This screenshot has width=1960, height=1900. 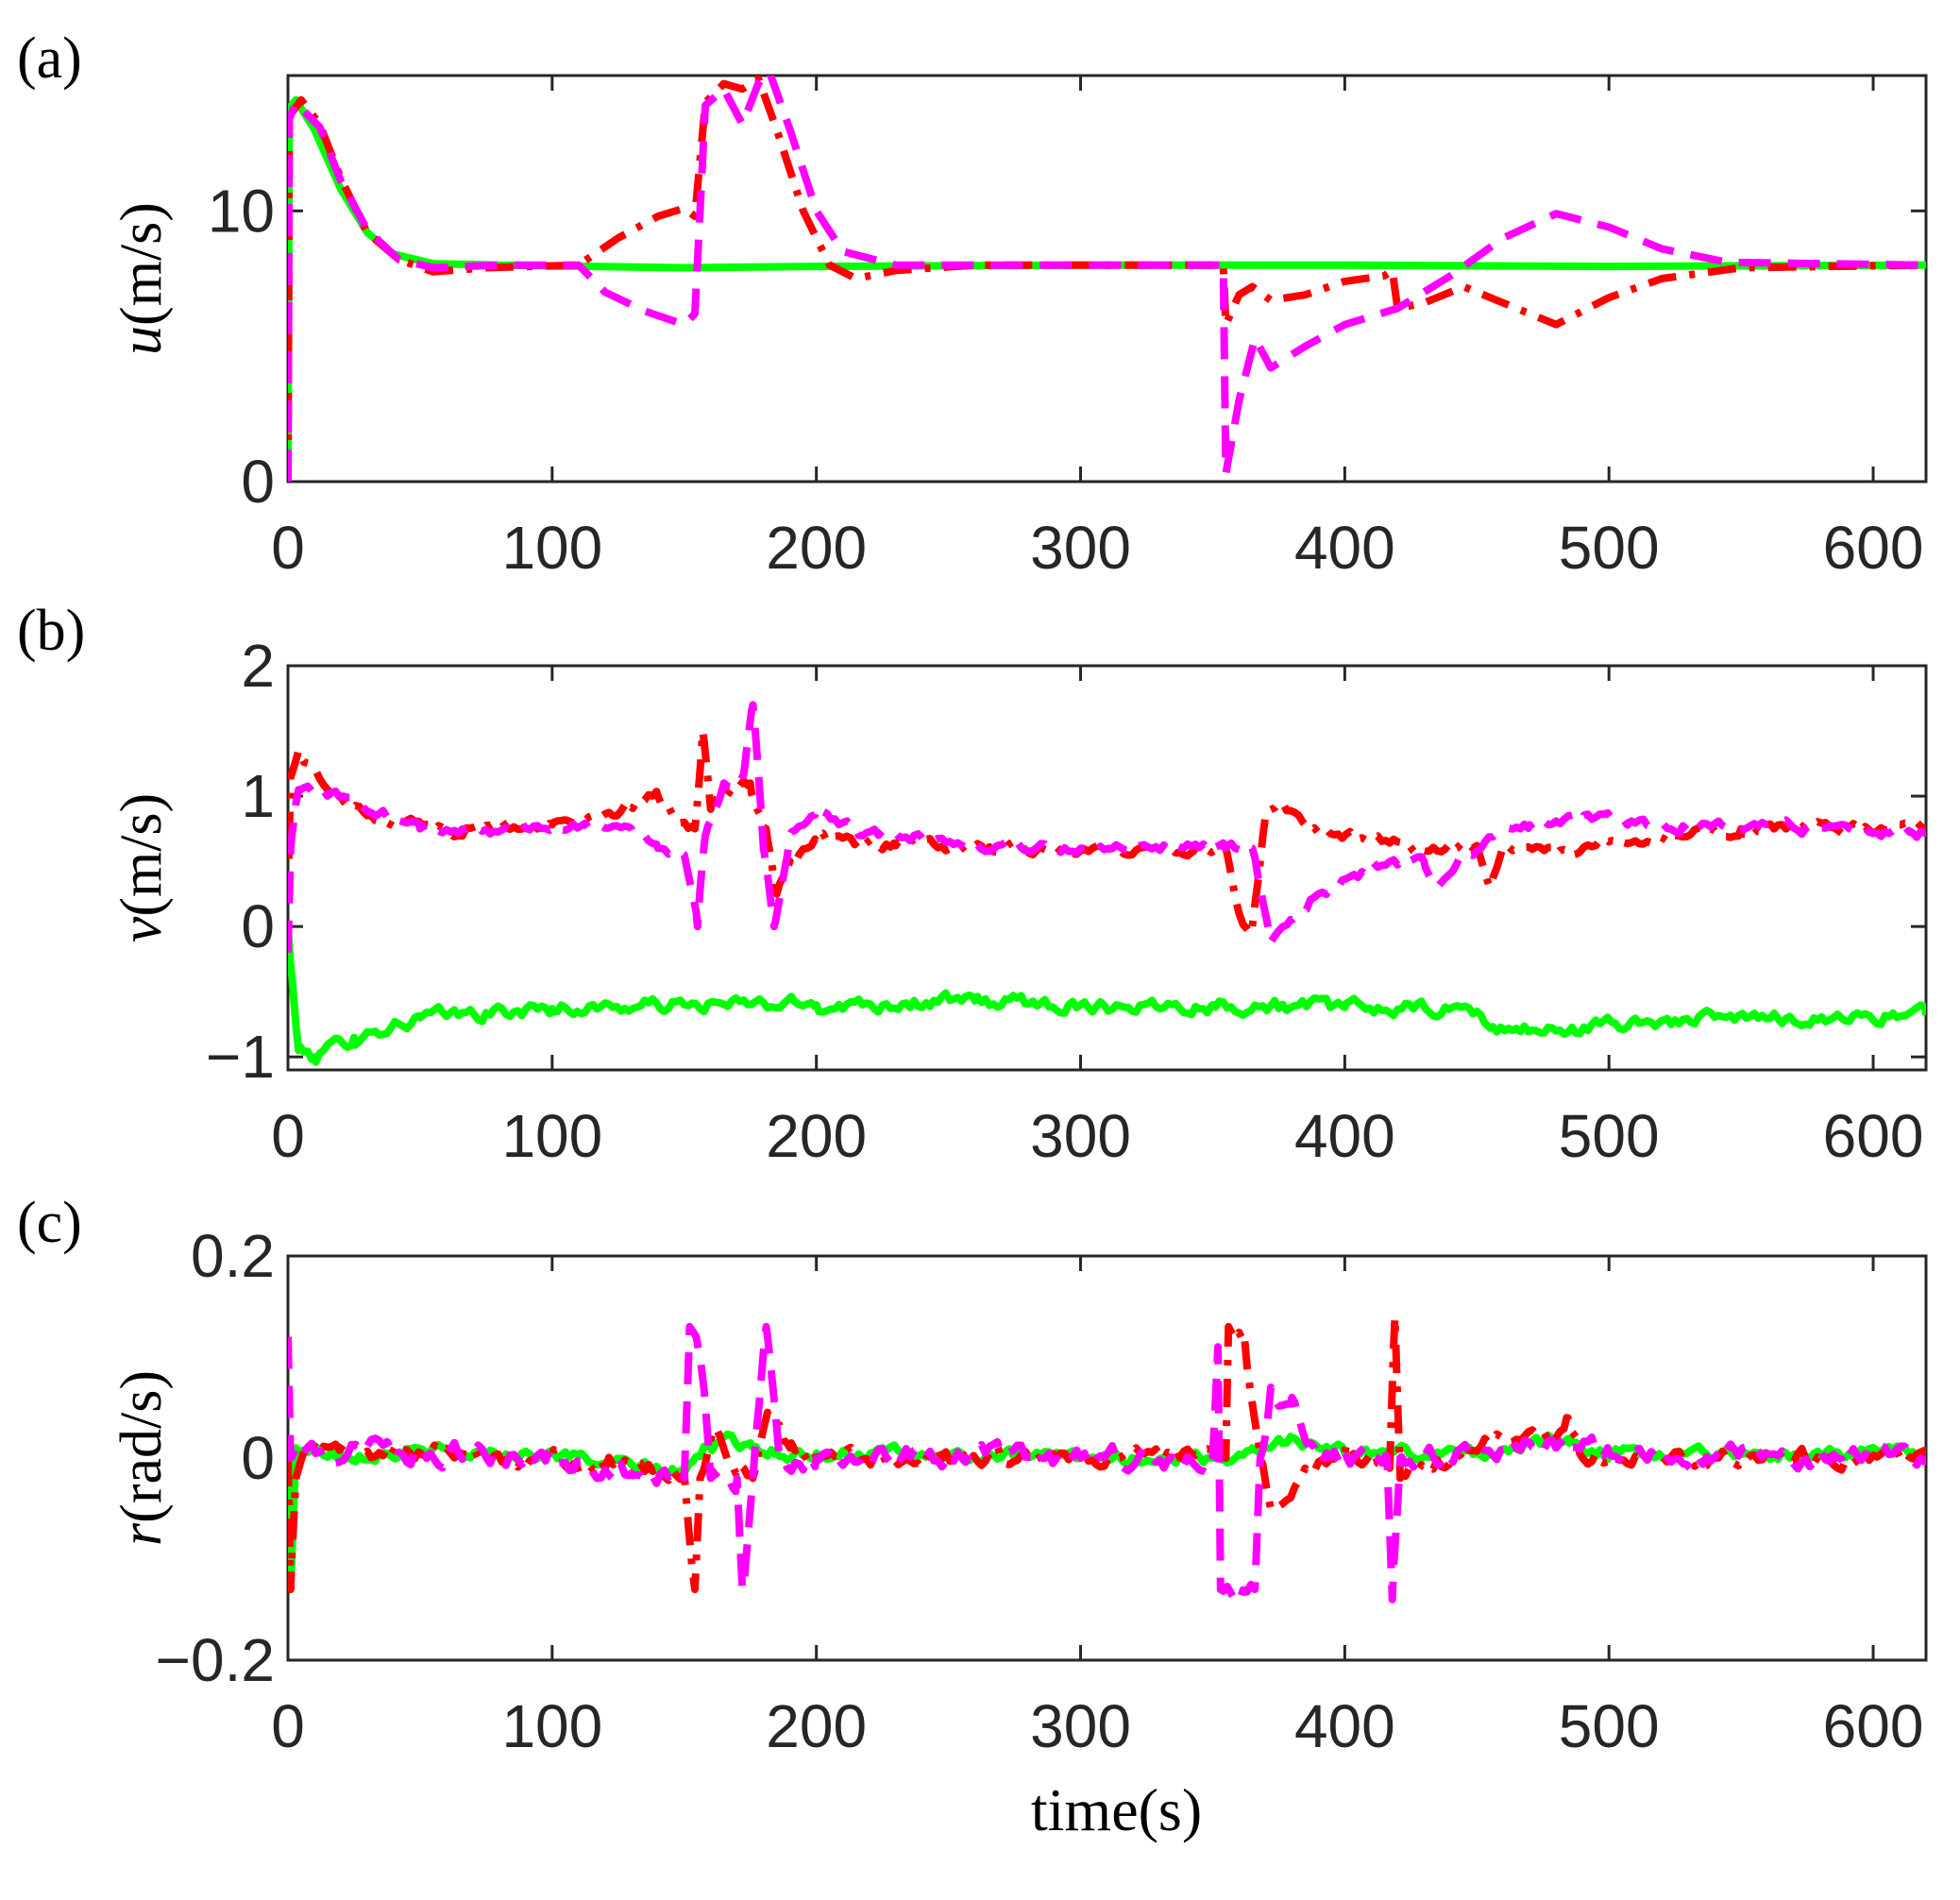 What do you see at coordinates (142, 340) in the screenshot?
I see `y-axis-variable: u` at bounding box center [142, 340].